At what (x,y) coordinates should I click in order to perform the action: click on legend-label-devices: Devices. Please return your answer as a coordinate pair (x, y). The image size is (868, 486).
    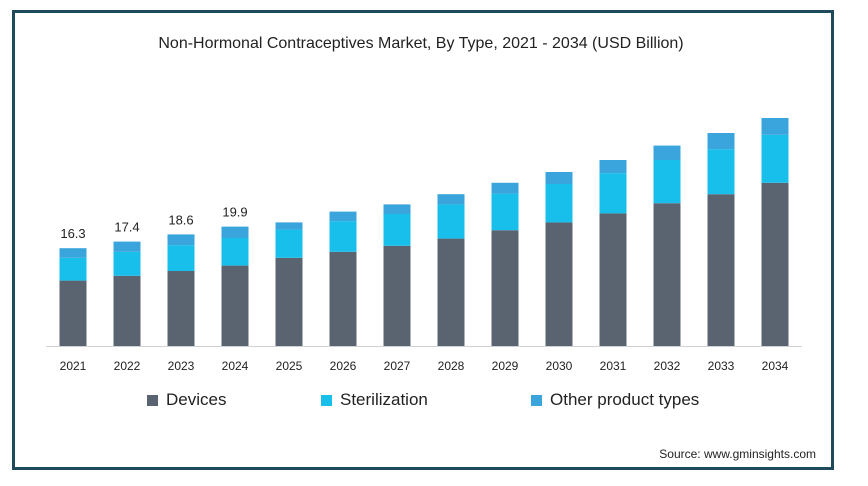
    Looking at the image, I should click on (196, 399).